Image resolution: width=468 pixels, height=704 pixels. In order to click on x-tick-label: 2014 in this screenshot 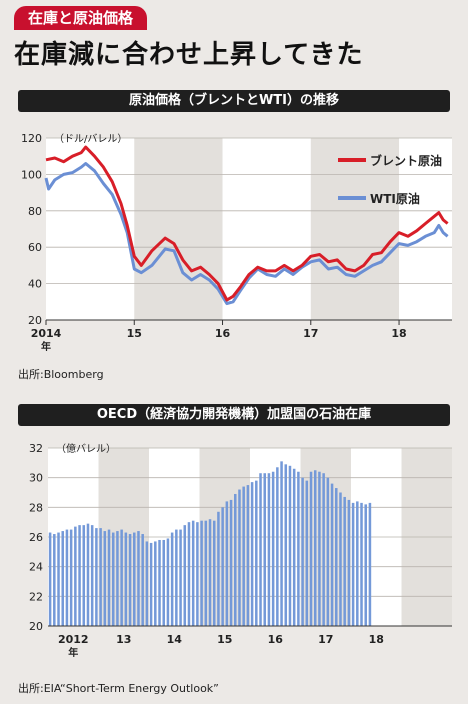, I will do `click(46, 333)`.